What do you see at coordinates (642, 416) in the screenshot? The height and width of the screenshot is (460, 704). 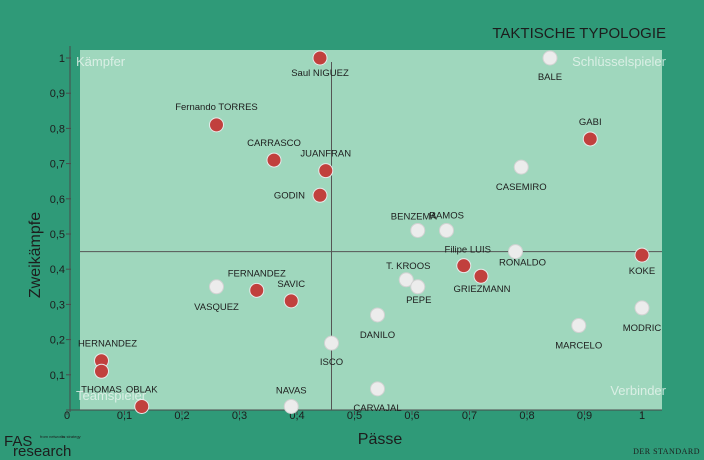 I see `x-tick-label: 1` at bounding box center [642, 416].